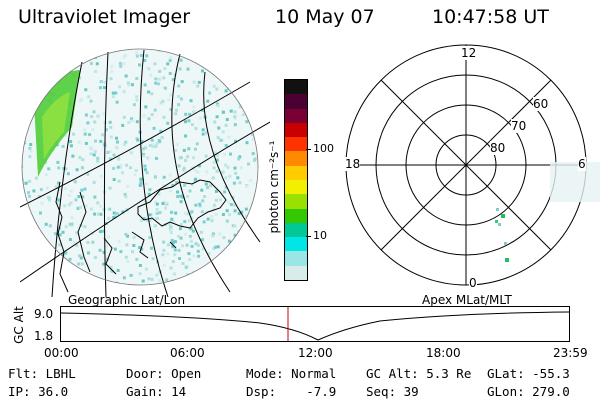 The height and width of the screenshot is (400, 600). I want to click on geographic-map-label: Geographic Lat/Lon, so click(127, 300).